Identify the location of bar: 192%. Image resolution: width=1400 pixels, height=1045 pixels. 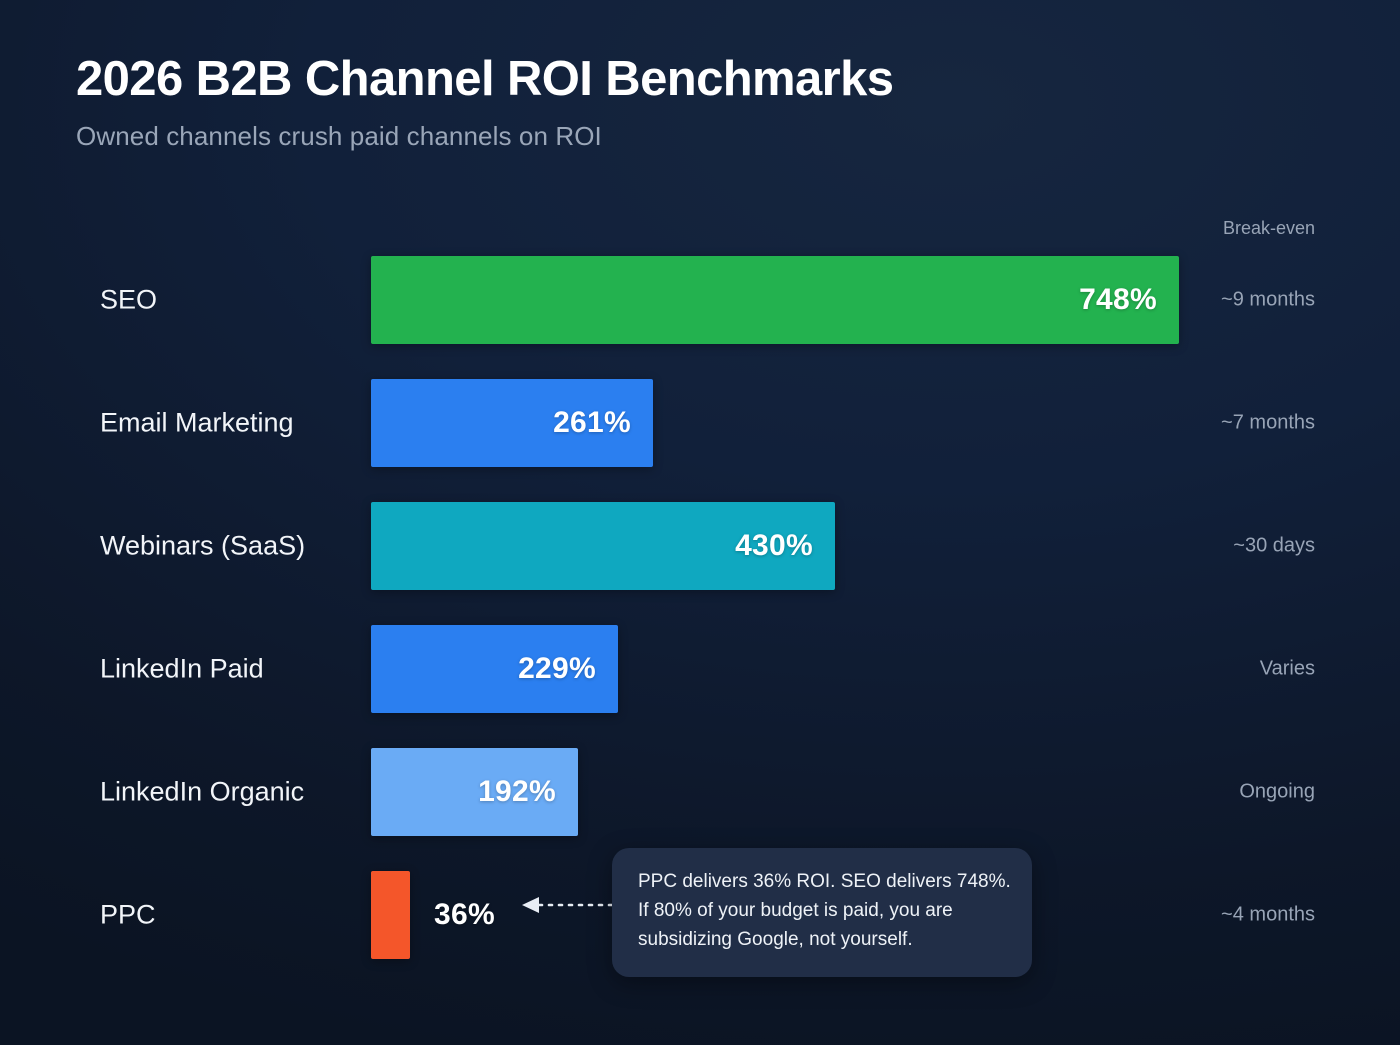
(474, 791).